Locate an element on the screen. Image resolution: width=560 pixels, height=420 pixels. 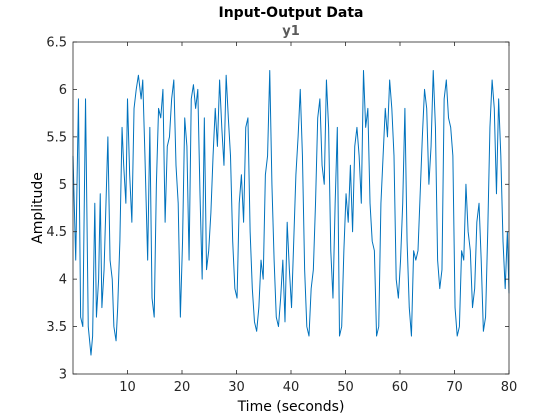
chart-title: Input-Output Data is located at coordinates (291, 13).